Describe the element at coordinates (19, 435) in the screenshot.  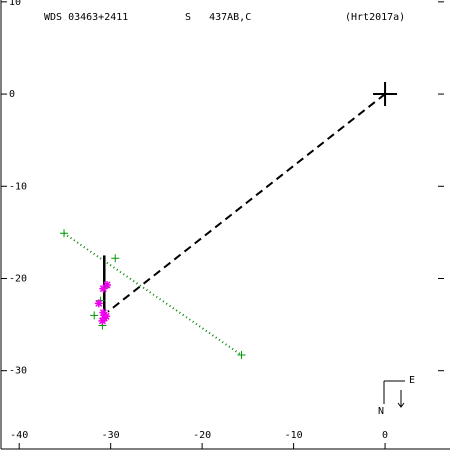
I see `x-tick-label: -40` at that location.